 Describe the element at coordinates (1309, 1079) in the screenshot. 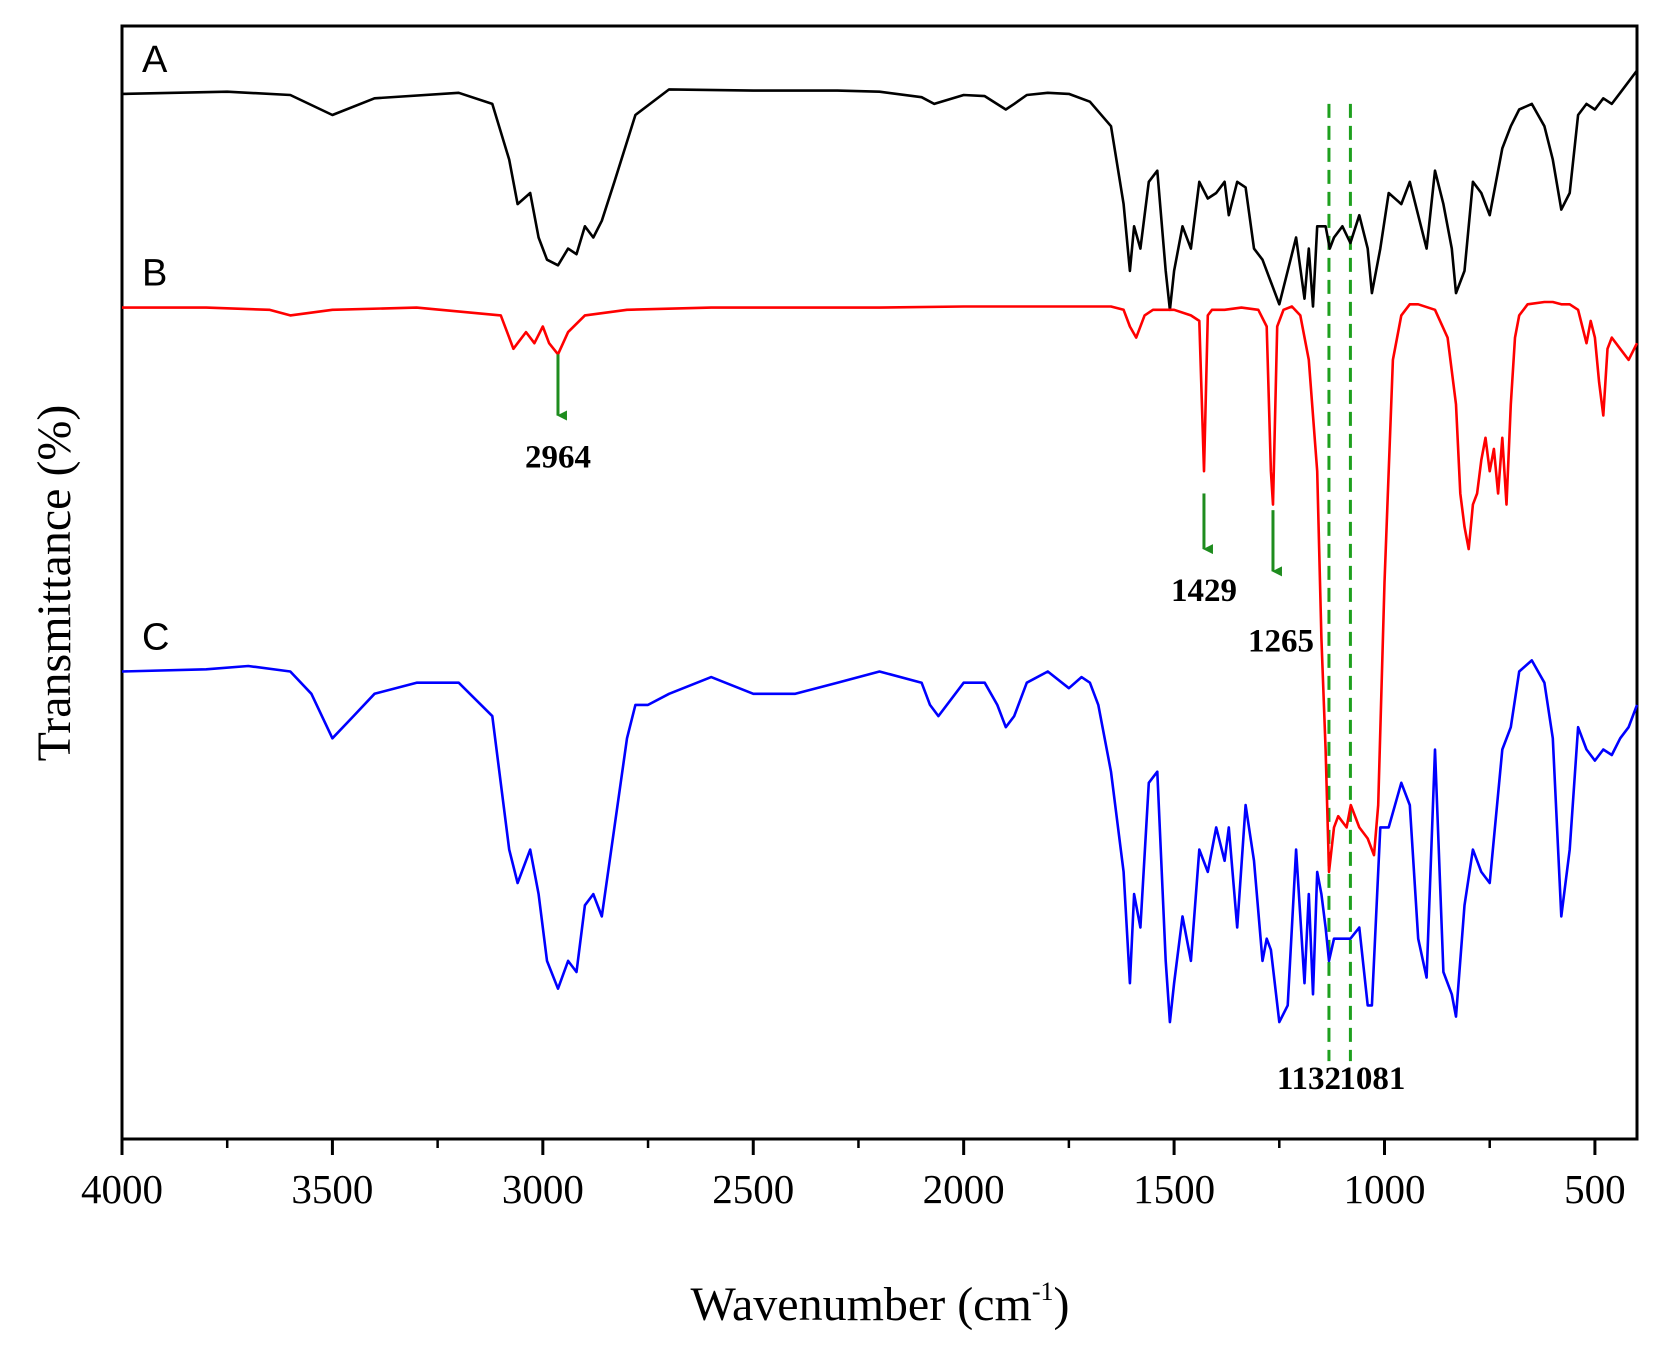

I see `reference-line-label: 1132` at that location.